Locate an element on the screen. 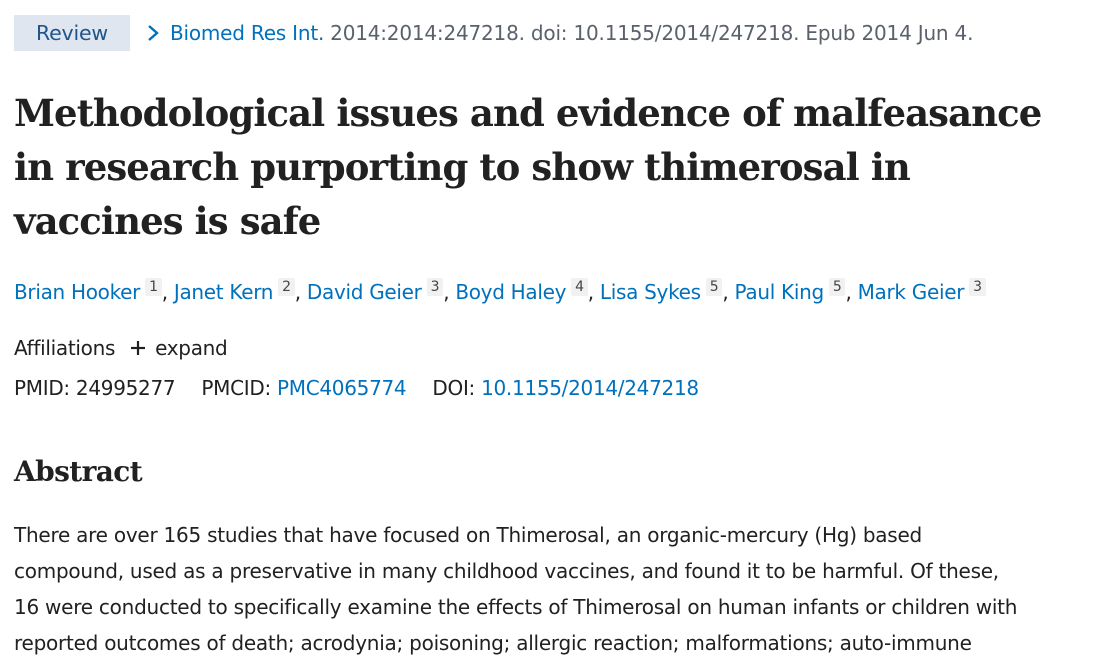  author-link: Lisa Sykes is located at coordinates (650, 292).